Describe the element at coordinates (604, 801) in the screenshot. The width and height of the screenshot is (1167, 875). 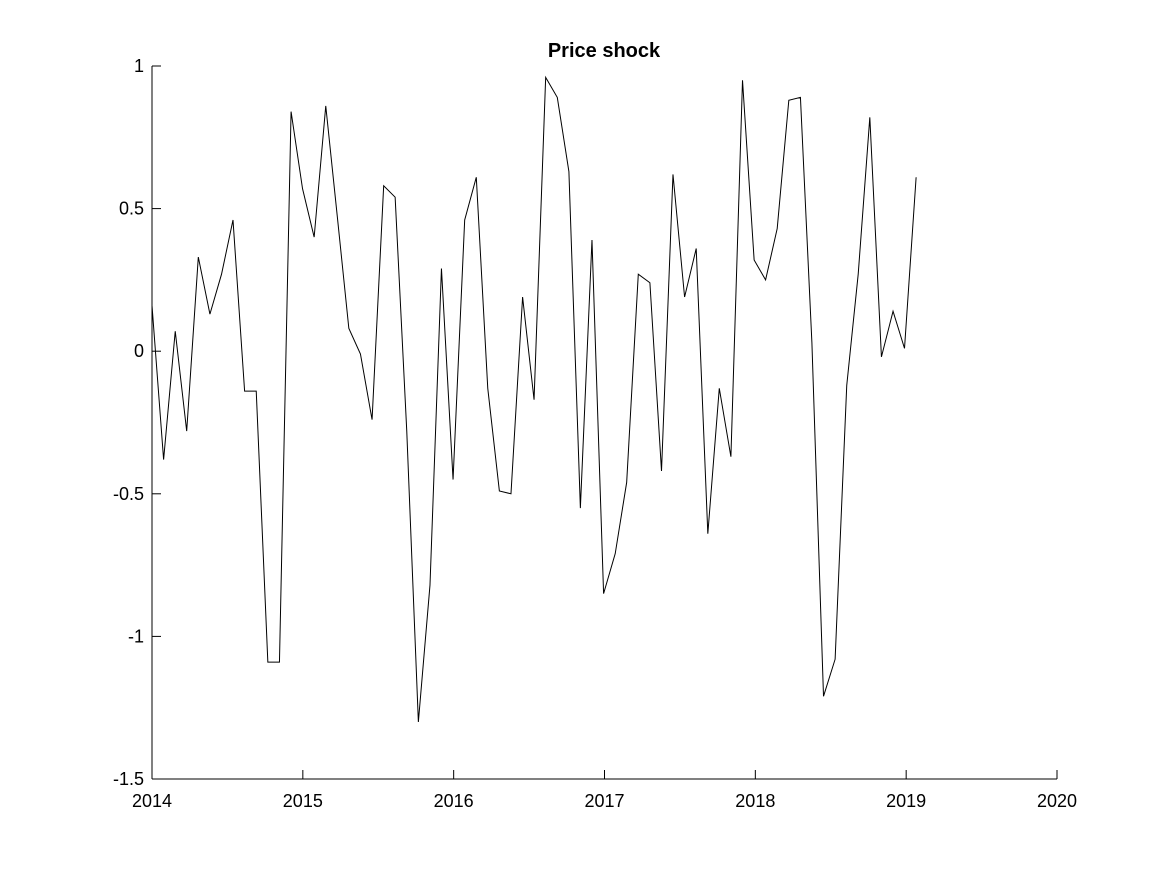
I see `x-tick-label: 2017` at that location.